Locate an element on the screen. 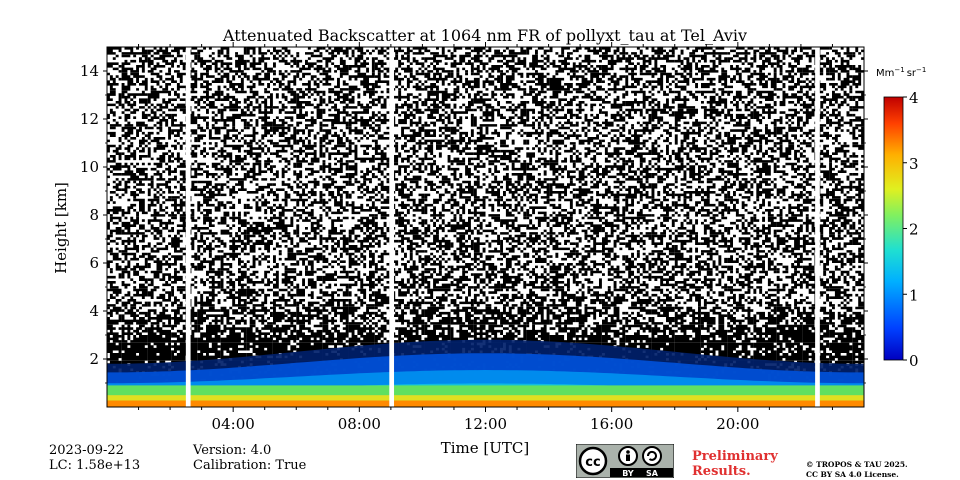  x-tick-label: 12:00 is located at coordinates (485, 424).